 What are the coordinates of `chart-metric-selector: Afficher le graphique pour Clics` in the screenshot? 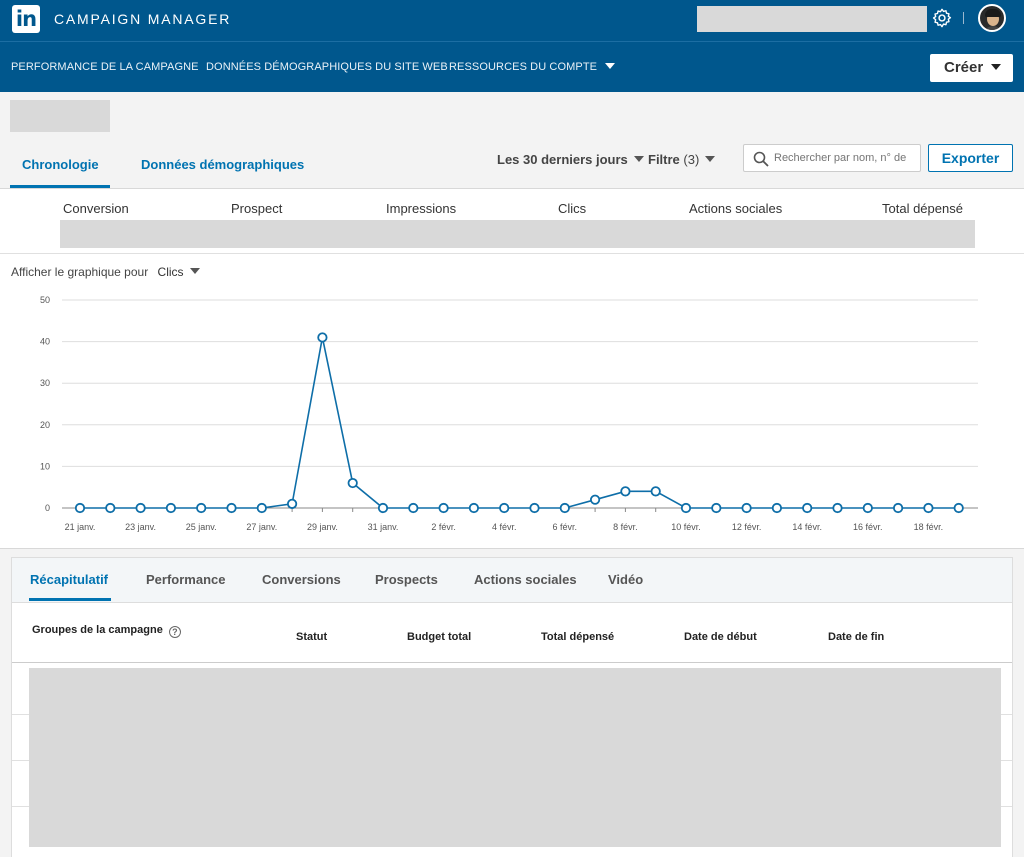 It's located at (105, 272).